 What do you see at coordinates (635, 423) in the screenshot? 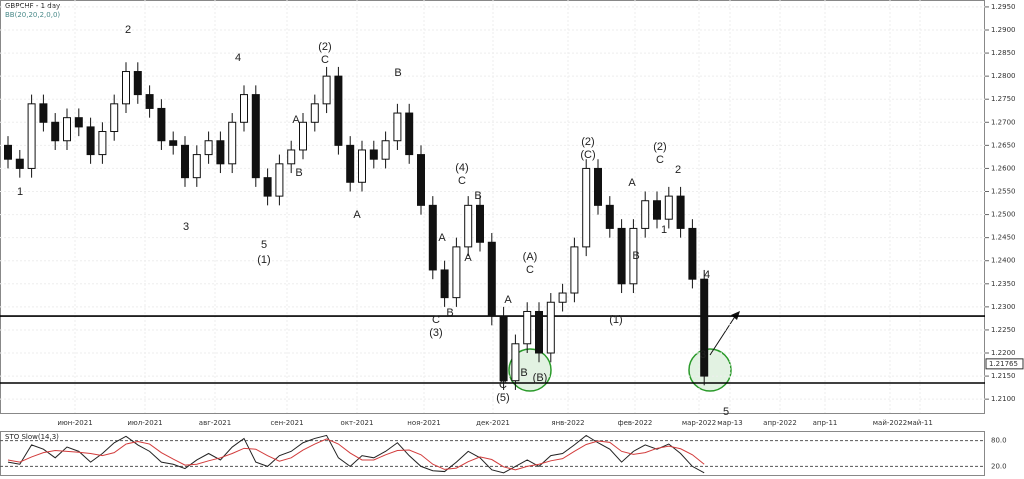
I see `x-tick-label: фев-2022` at bounding box center [635, 423].